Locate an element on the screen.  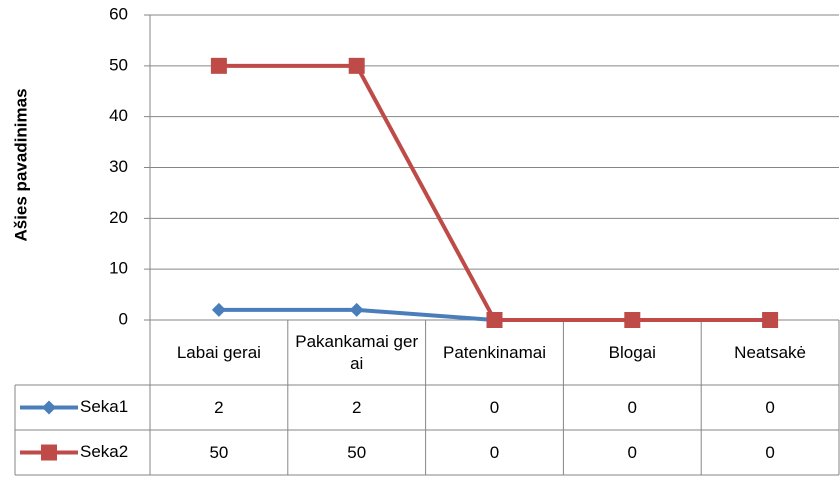
y-tick-label: 20 is located at coordinates (118, 217).